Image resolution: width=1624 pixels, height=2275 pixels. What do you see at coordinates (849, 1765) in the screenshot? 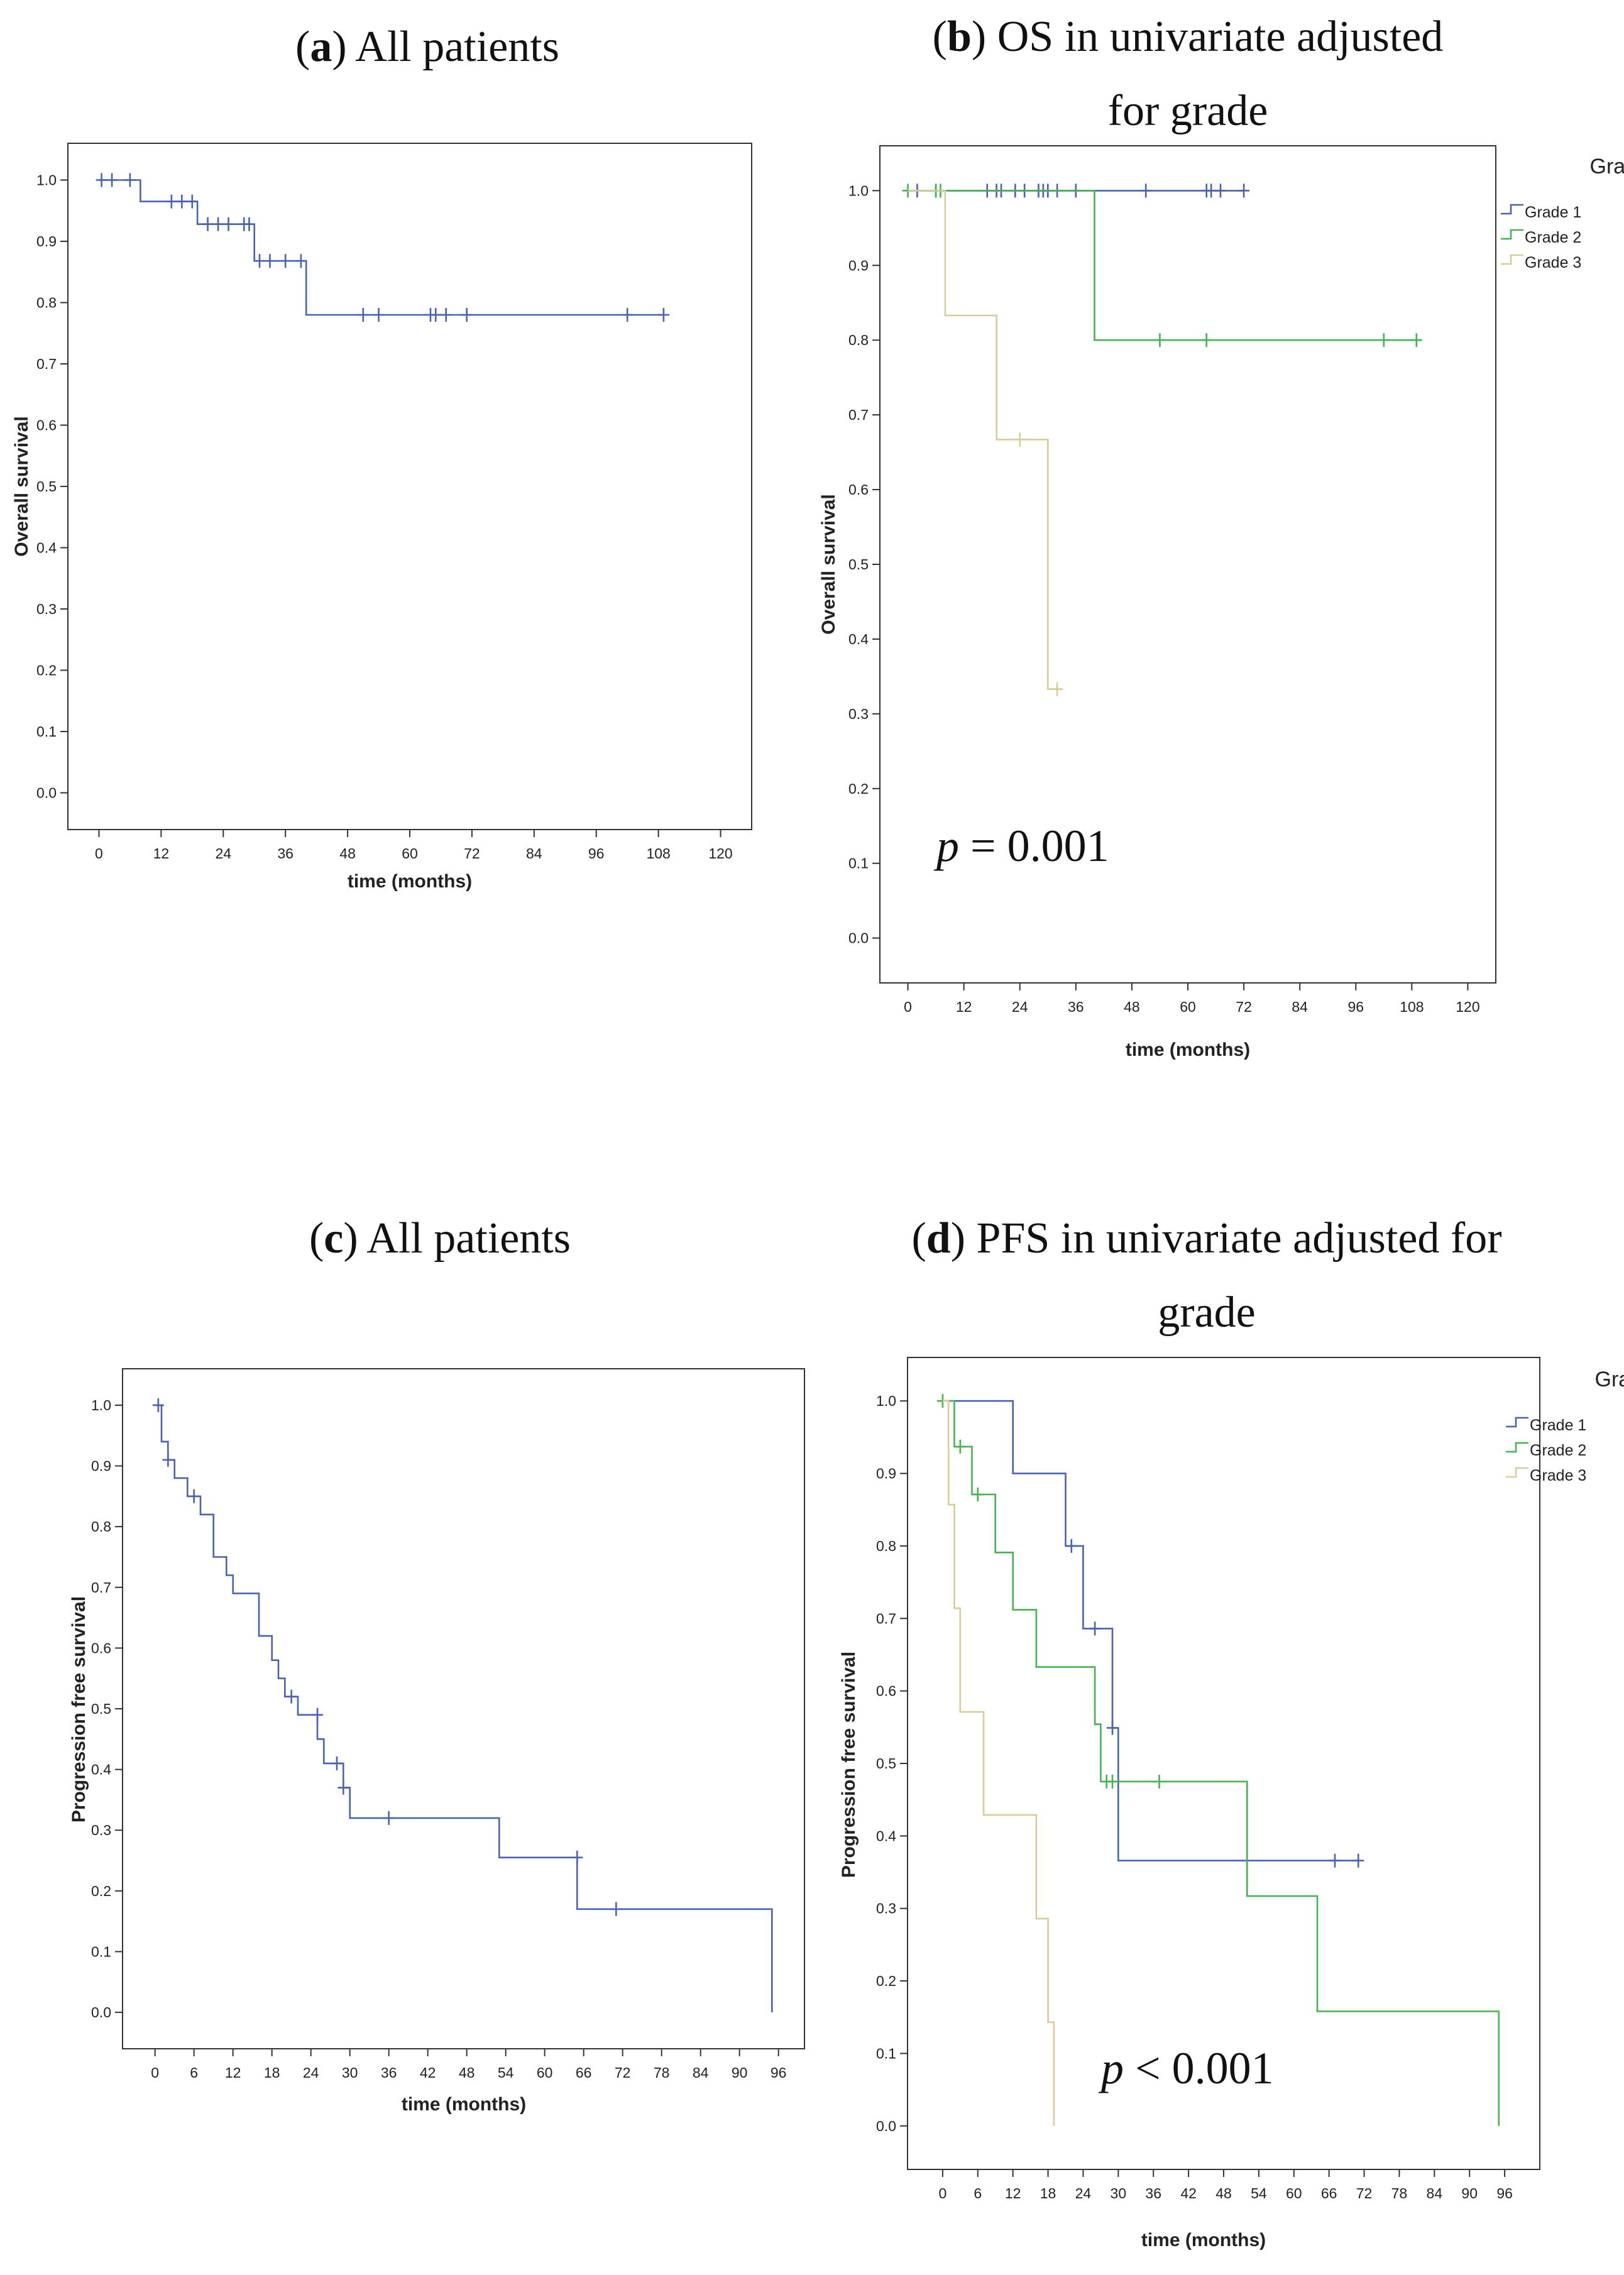
I see `y-axis-label: Progression free survival` at bounding box center [849, 1765].